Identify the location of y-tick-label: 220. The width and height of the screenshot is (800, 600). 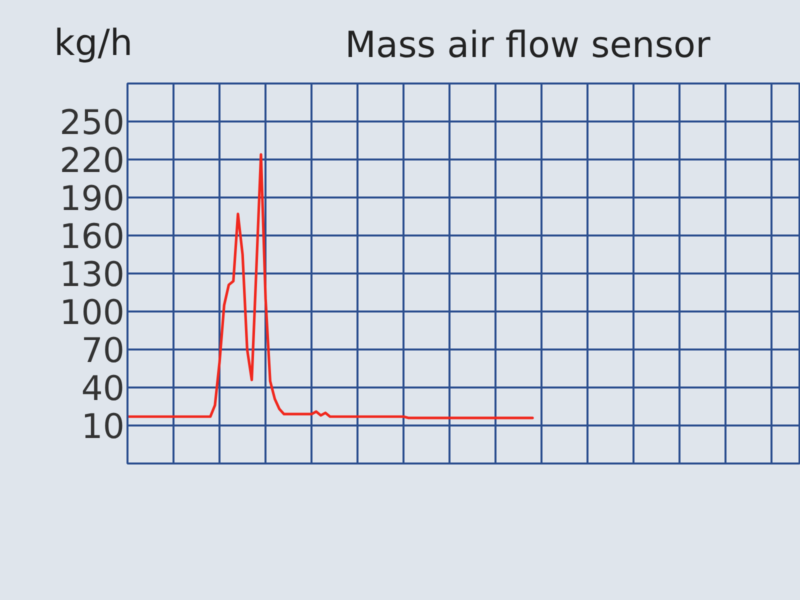
(92, 161).